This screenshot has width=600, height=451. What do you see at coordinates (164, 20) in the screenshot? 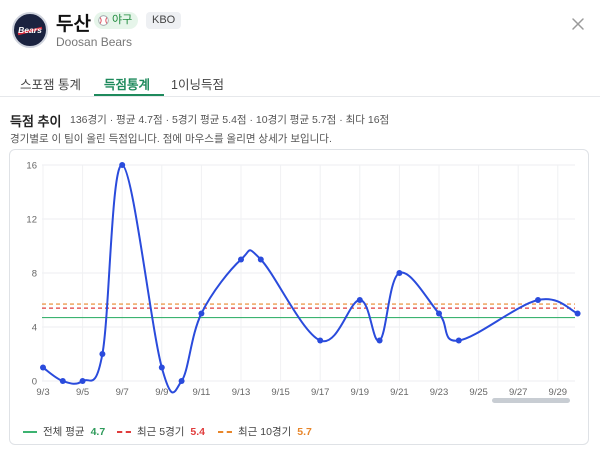
I see `league-badge: KBO` at bounding box center [164, 20].